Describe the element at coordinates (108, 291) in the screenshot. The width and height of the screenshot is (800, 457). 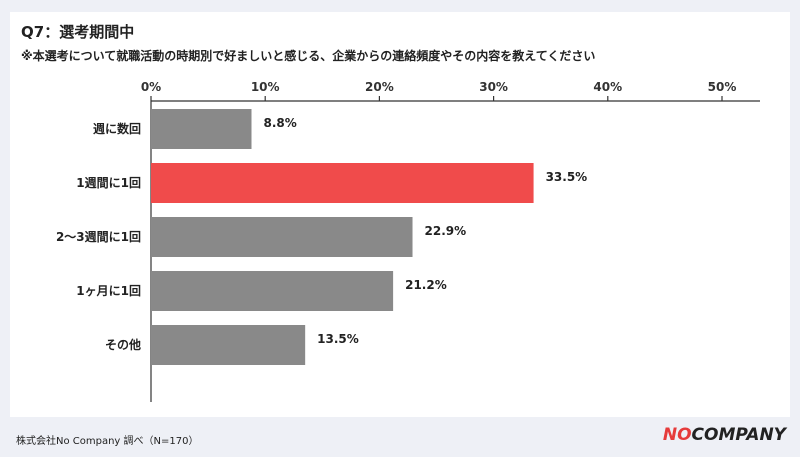
I see `category-label: 1ヶ月に1回` at that location.